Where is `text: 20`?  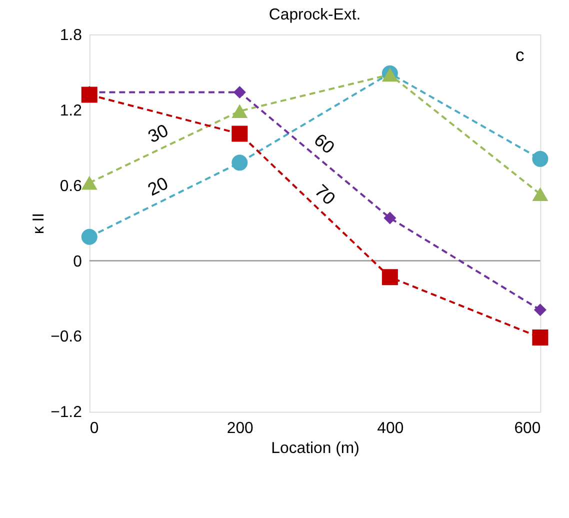 text: 20 is located at coordinates (158, 186).